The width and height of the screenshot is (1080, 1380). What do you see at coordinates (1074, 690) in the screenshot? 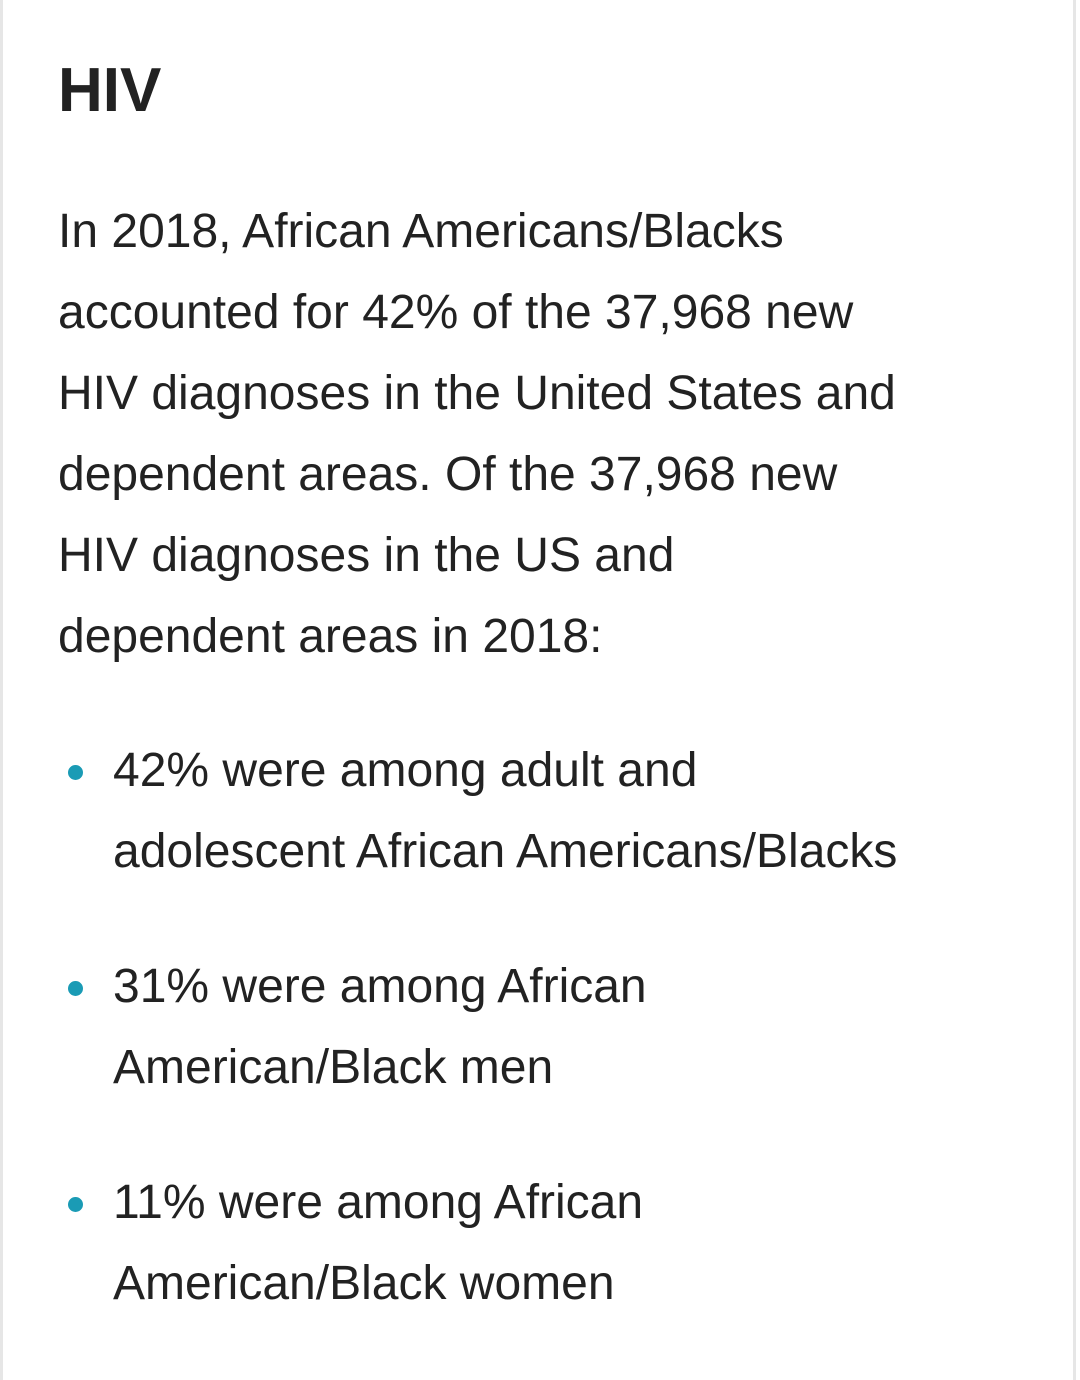
I see `right-border` at bounding box center [1074, 690].